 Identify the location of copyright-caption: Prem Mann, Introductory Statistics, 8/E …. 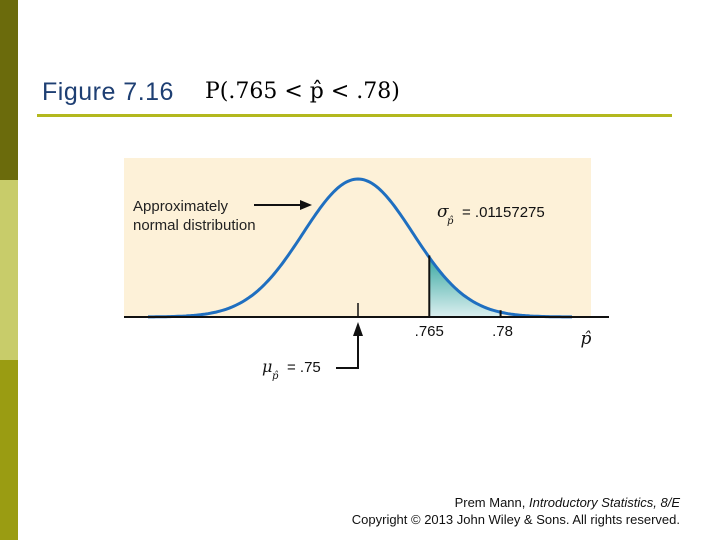
(516, 511).